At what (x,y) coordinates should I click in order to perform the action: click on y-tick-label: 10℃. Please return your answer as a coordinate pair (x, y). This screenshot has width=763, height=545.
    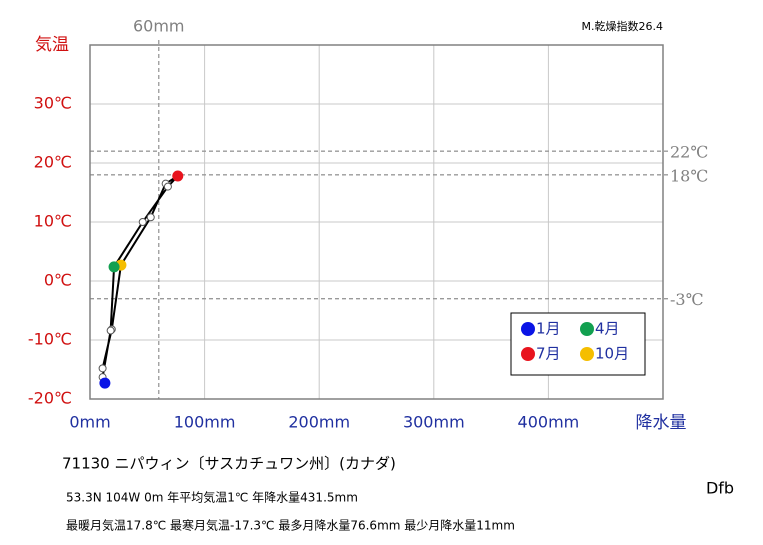
    Looking at the image, I should click on (53, 221).